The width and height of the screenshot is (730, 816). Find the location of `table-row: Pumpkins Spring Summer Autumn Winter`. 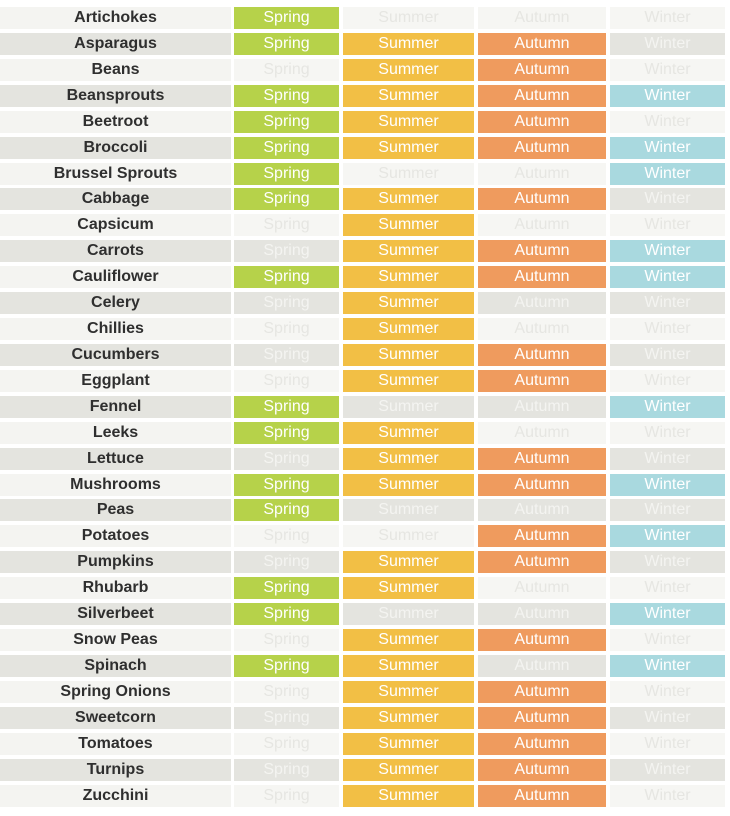

table-row: Pumpkins Spring Summer Autumn Winter is located at coordinates (365, 562).